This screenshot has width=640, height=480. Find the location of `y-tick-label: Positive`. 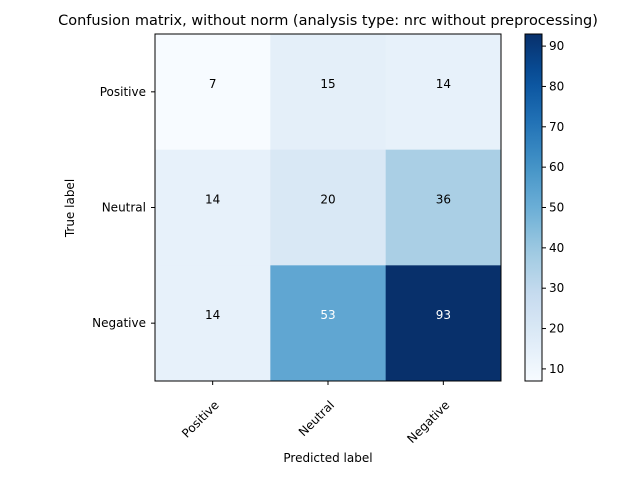

y-tick-label: Positive is located at coordinates (123, 92).